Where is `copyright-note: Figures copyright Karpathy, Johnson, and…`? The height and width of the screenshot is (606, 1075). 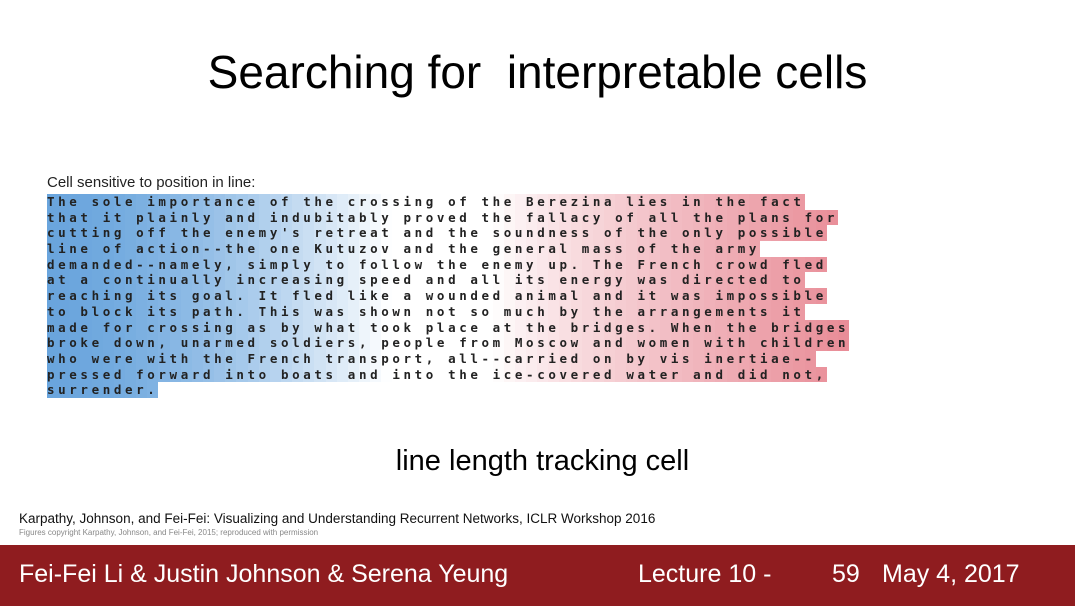 copyright-note: Figures copyright Karpathy, Johnson, and… is located at coordinates (169, 532).